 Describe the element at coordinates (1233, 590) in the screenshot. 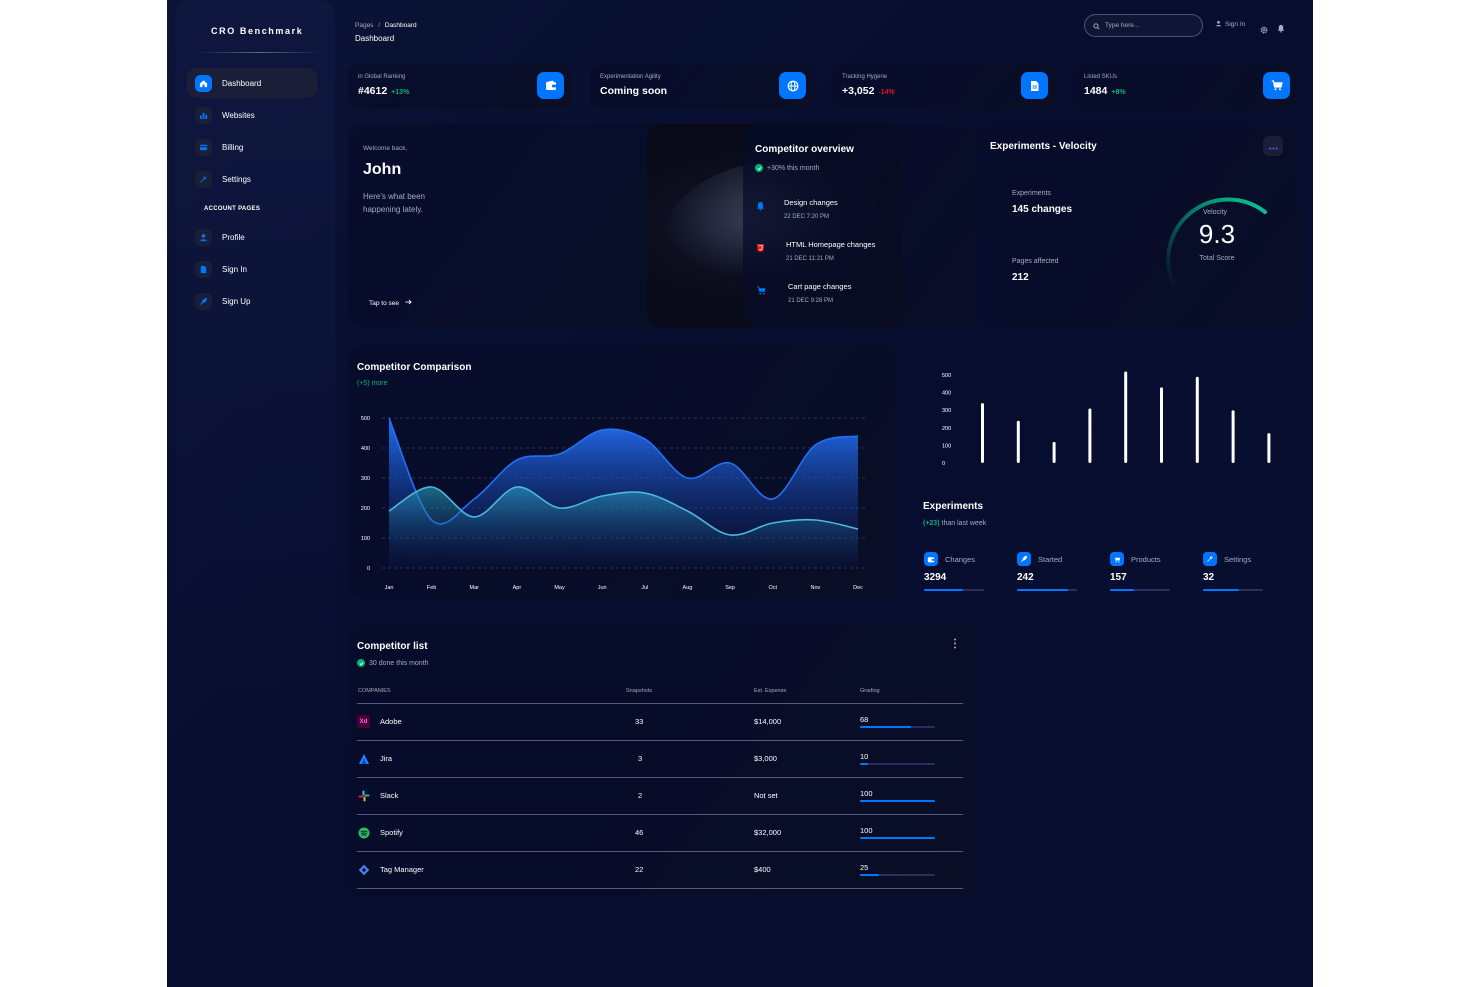

I see `progress-bar` at that location.